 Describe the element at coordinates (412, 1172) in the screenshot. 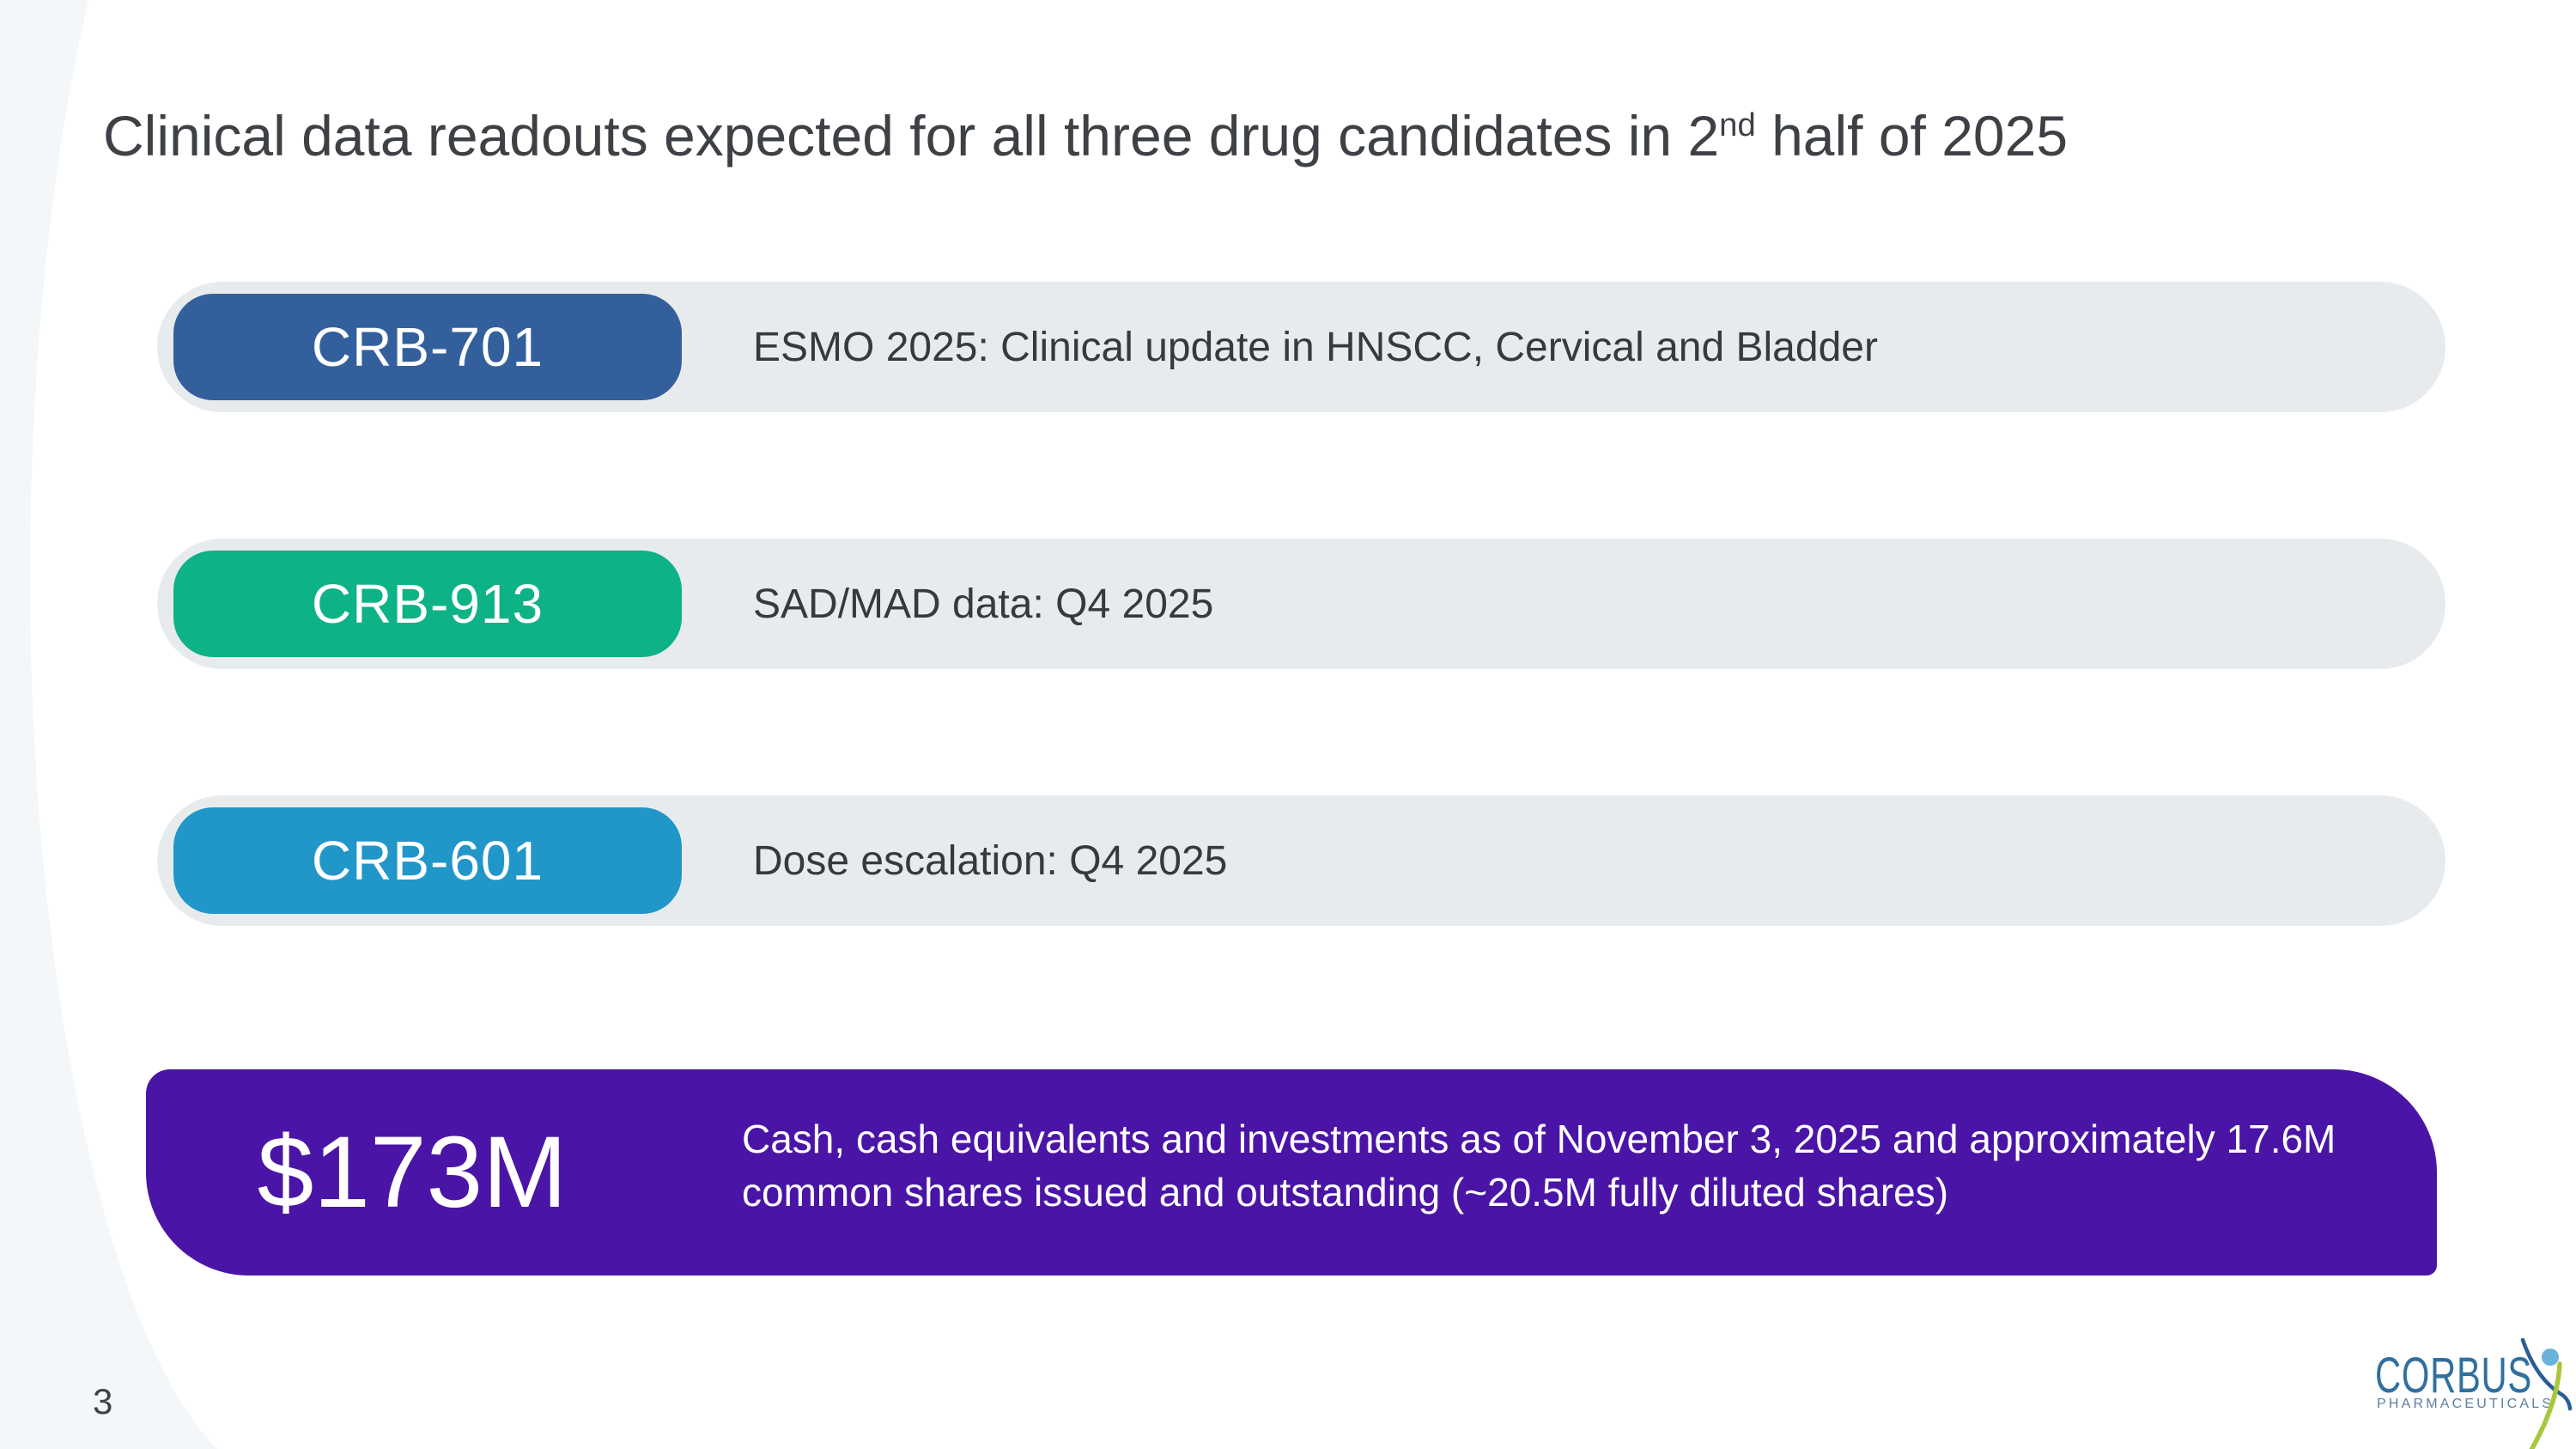

I see `cash-value: $173M` at that location.